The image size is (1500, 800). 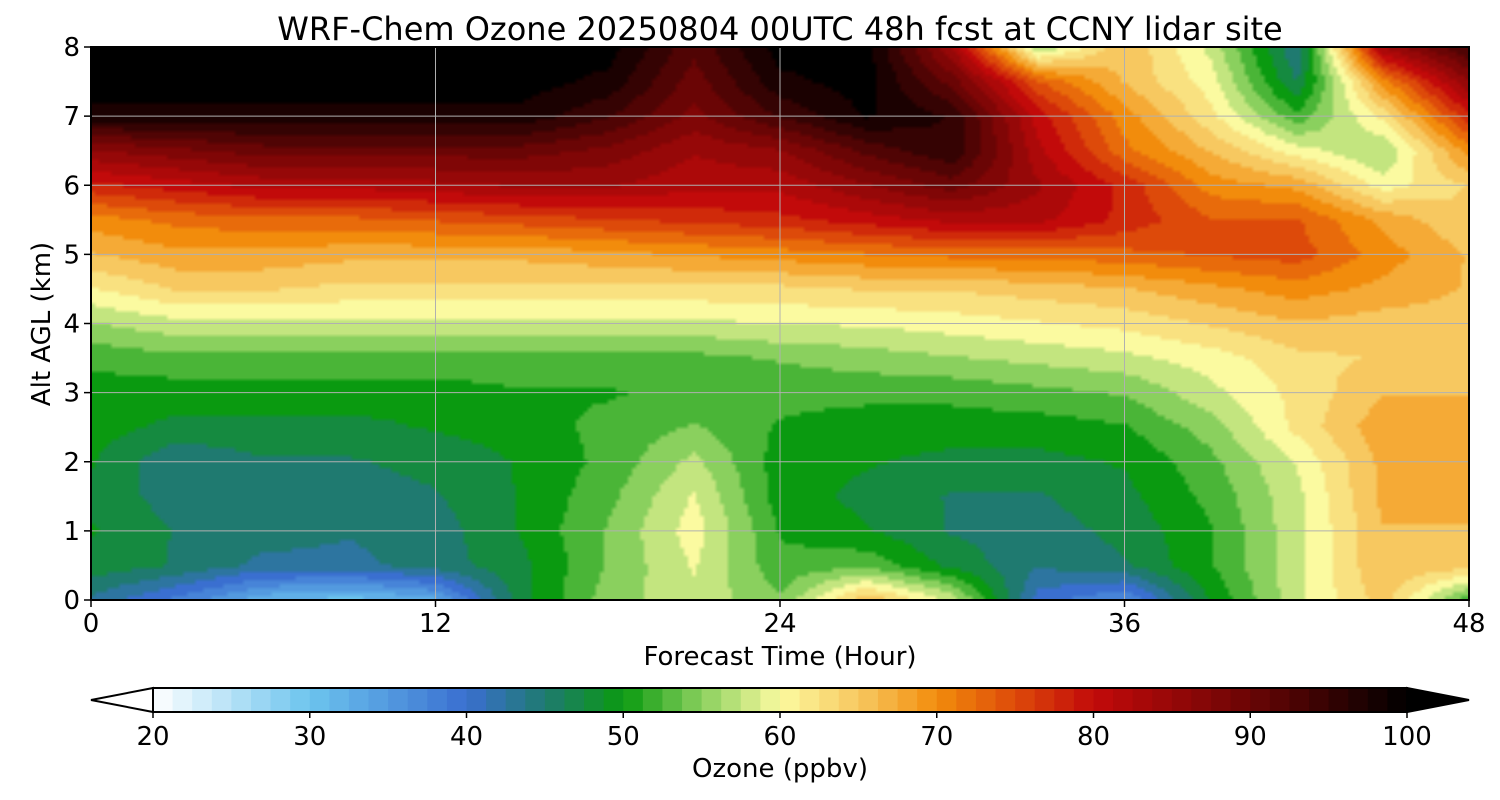 What do you see at coordinates (42, 324) in the screenshot?
I see `y-axis-label: Alt AGL (km)` at bounding box center [42, 324].